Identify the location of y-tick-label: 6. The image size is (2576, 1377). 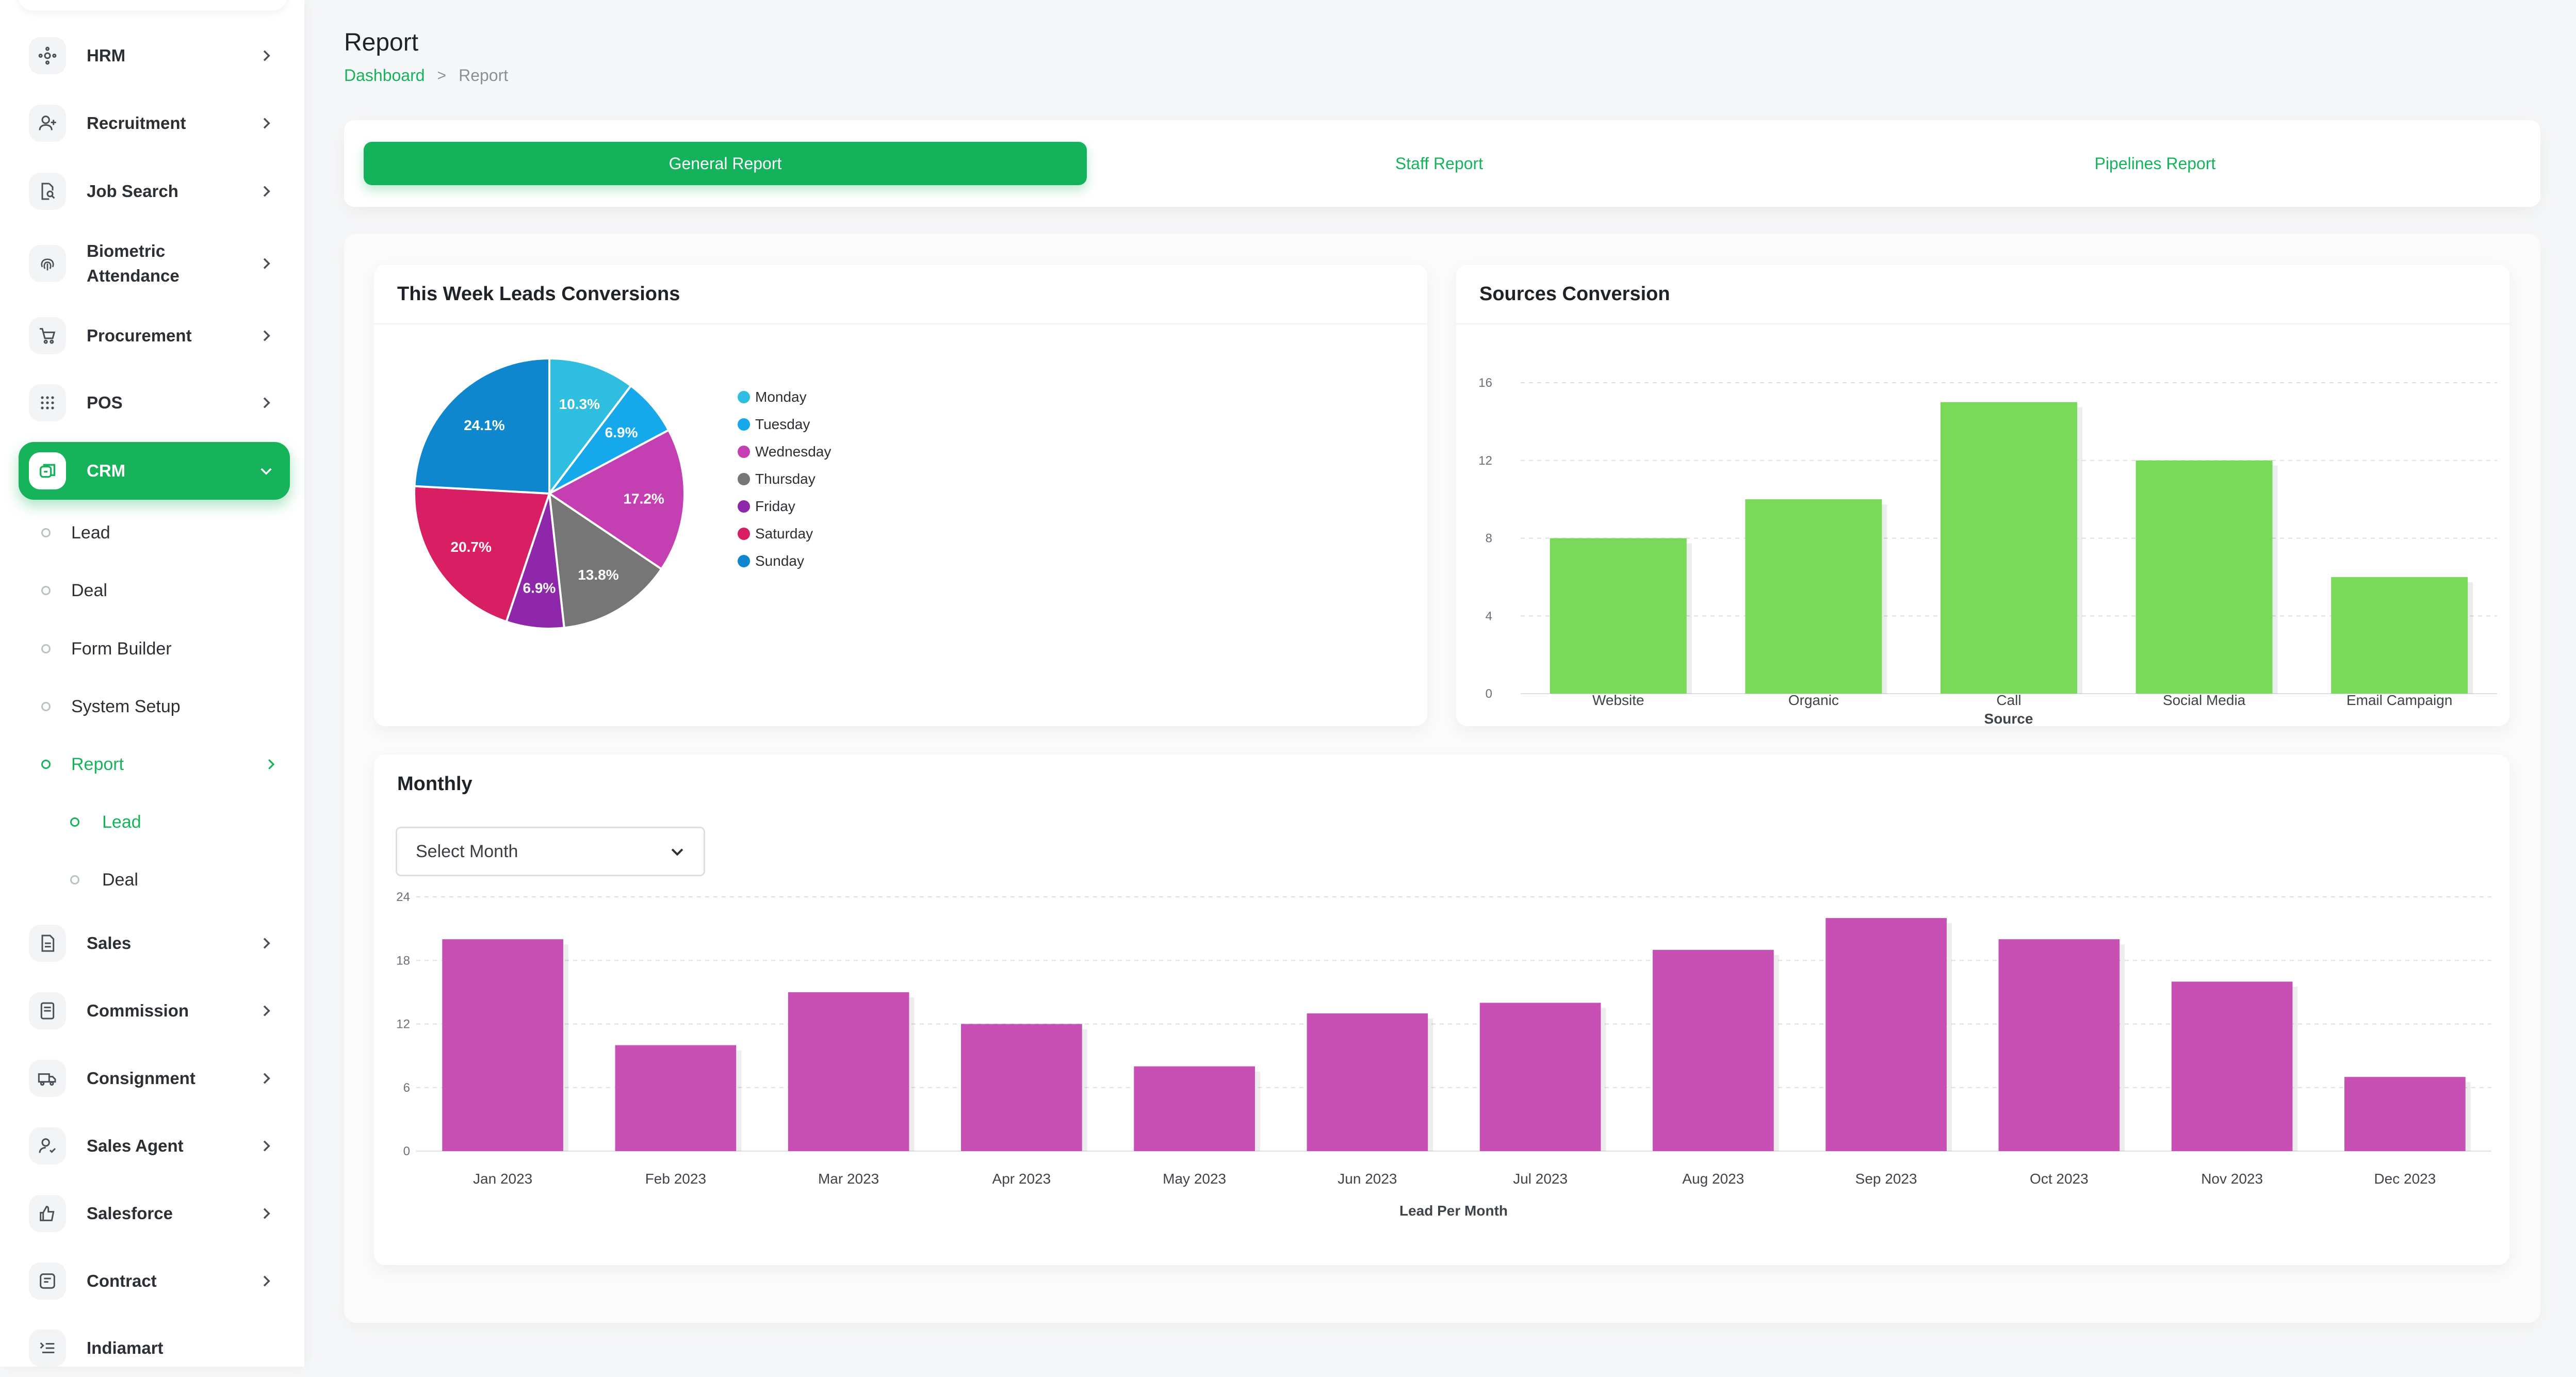
(407, 1088).